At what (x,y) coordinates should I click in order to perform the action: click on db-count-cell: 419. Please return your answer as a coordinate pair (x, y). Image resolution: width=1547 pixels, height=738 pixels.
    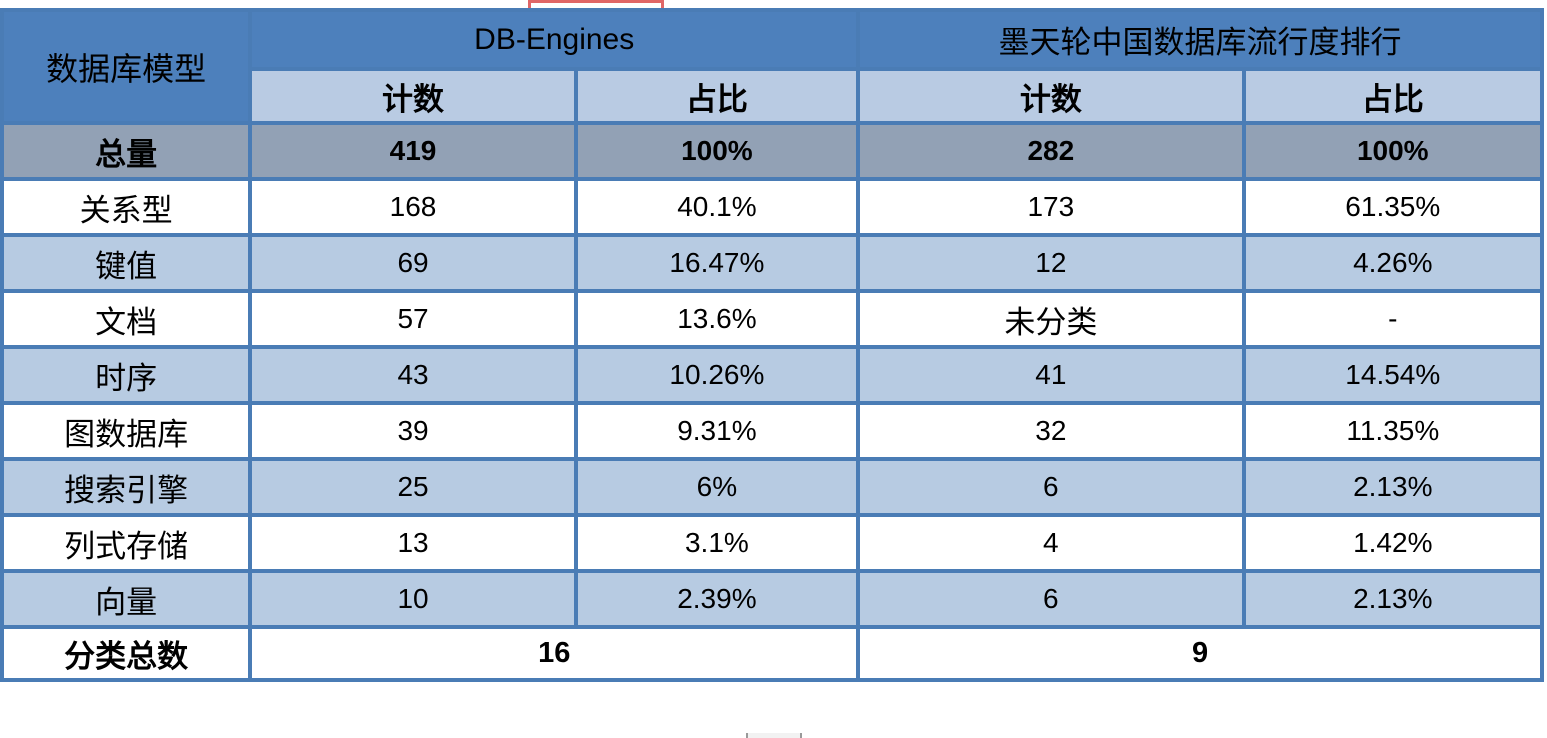
    Looking at the image, I should click on (413, 151).